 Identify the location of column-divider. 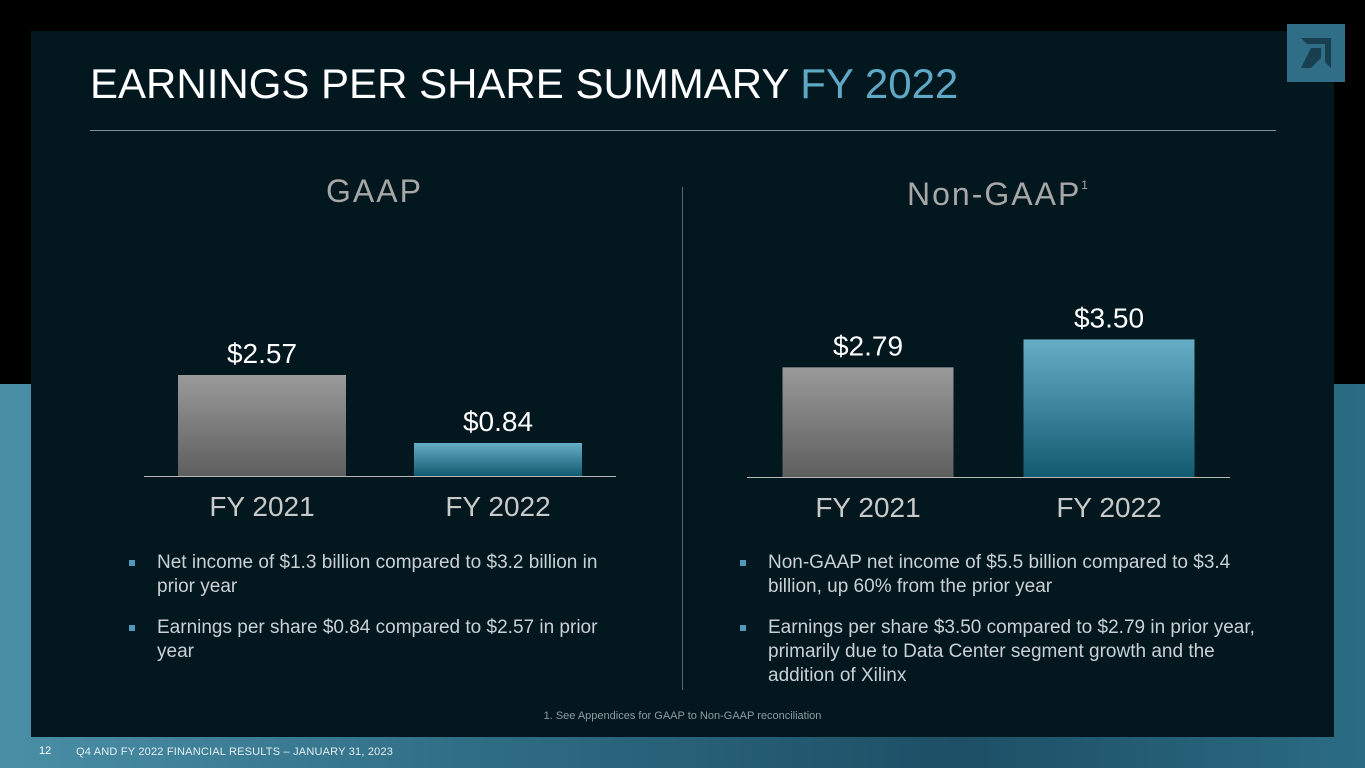
(682, 438).